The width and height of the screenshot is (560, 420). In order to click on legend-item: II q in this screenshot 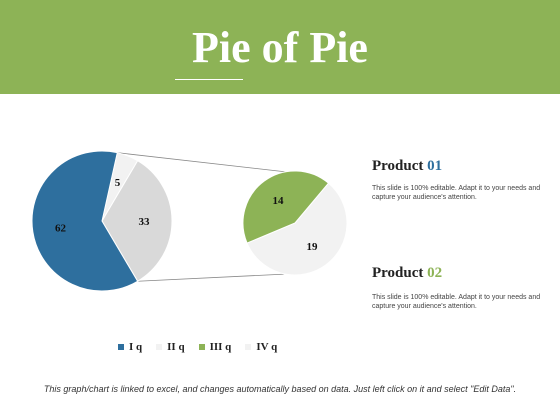, I will do `click(170, 347)`.